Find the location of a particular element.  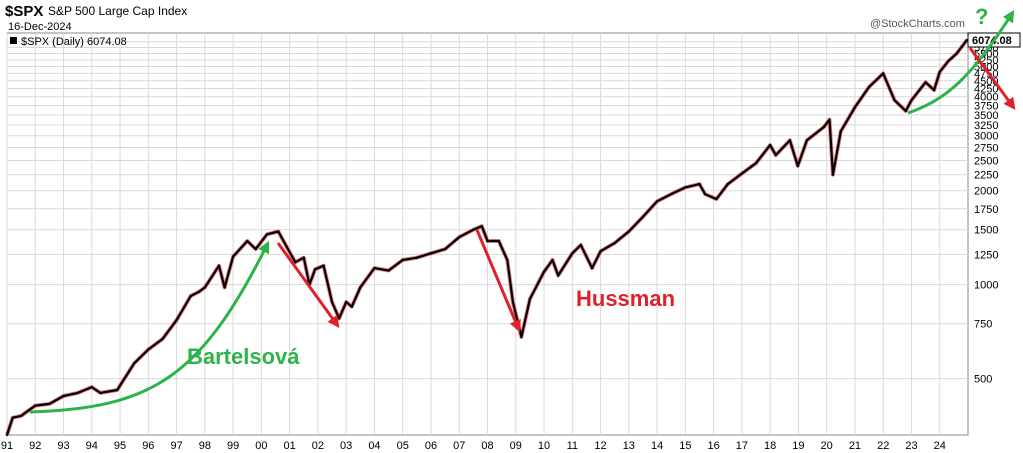

x-tick-label: 00 is located at coordinates (261, 446).